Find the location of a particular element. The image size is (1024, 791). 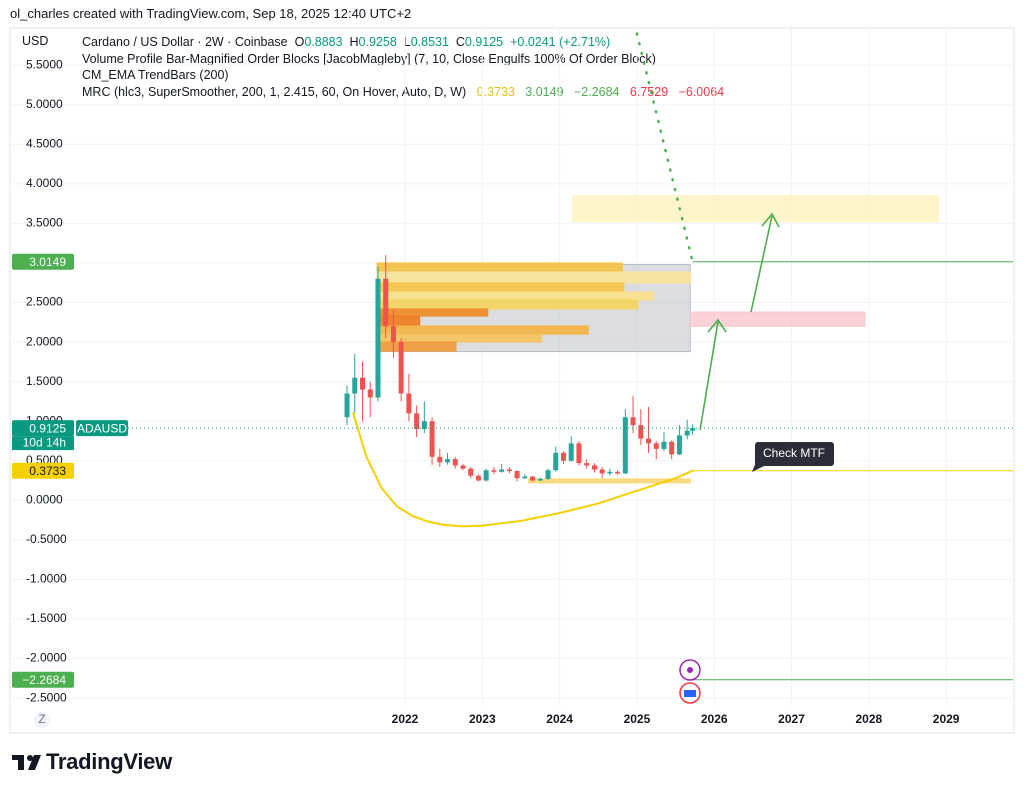

indicator-value: 6.7529 is located at coordinates (649, 92).